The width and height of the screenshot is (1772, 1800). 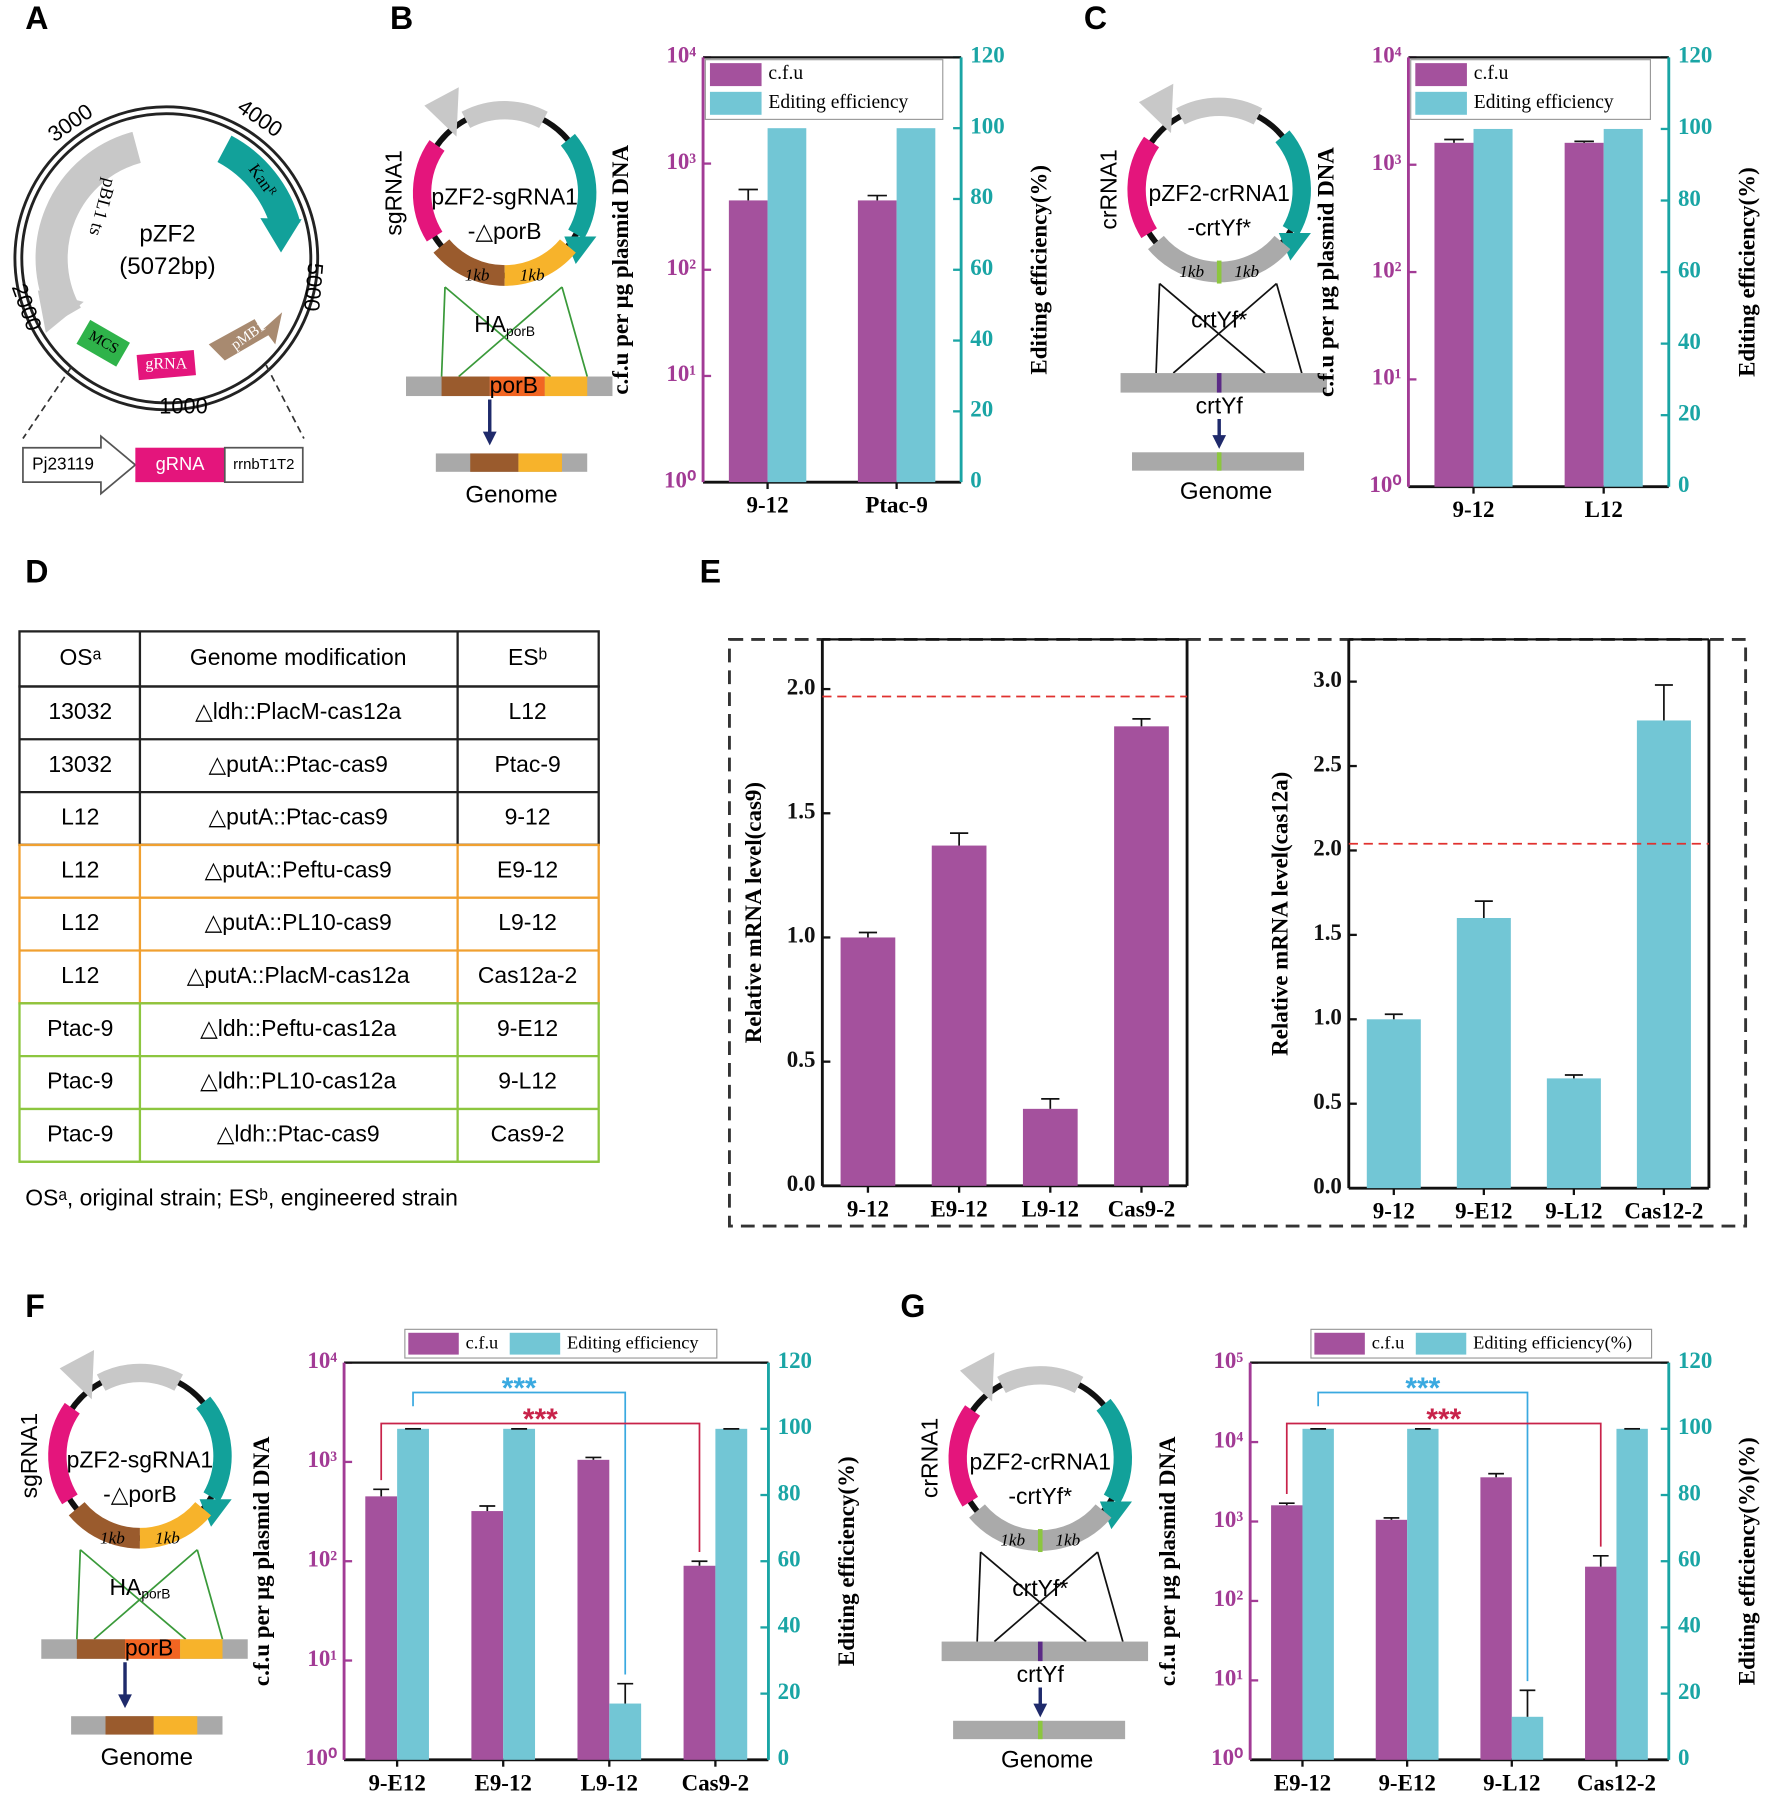 I want to click on plasmid-target: -crtYf*, so click(x=1219, y=228).